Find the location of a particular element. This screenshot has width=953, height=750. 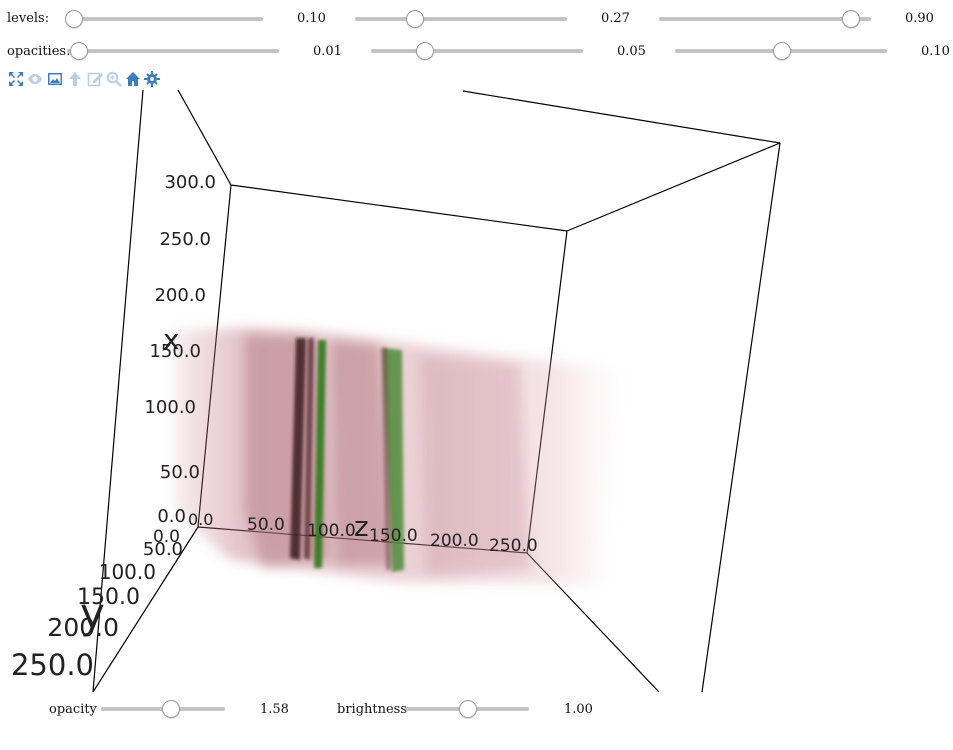

arrow-up-icon is located at coordinates (75, 79).